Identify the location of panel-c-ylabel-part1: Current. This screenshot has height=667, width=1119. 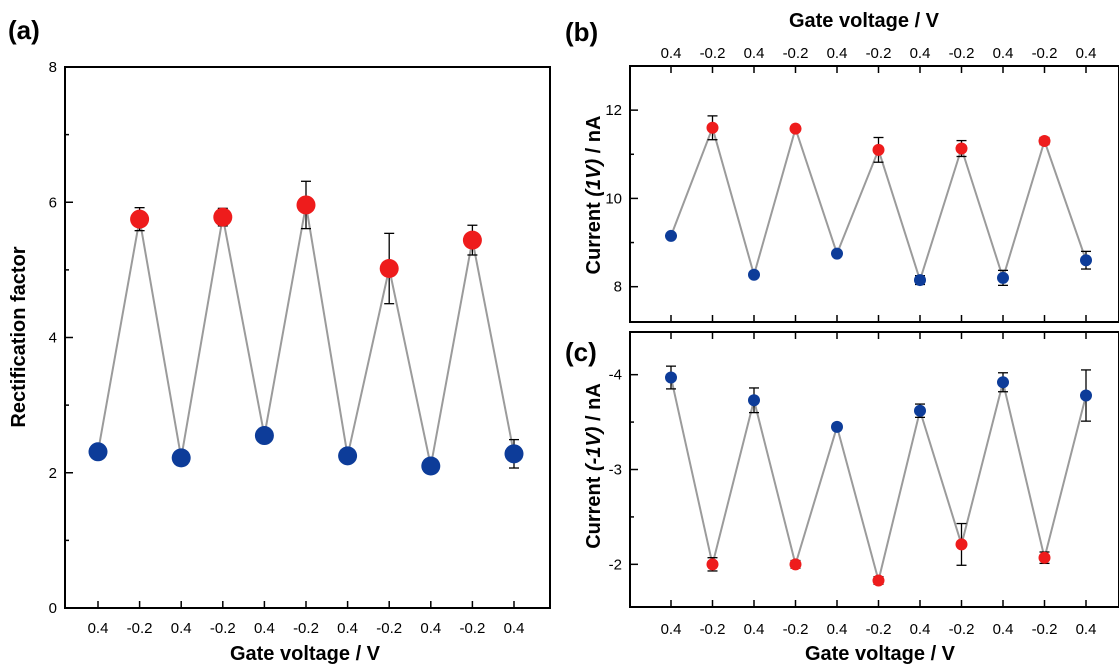
(594, 510).